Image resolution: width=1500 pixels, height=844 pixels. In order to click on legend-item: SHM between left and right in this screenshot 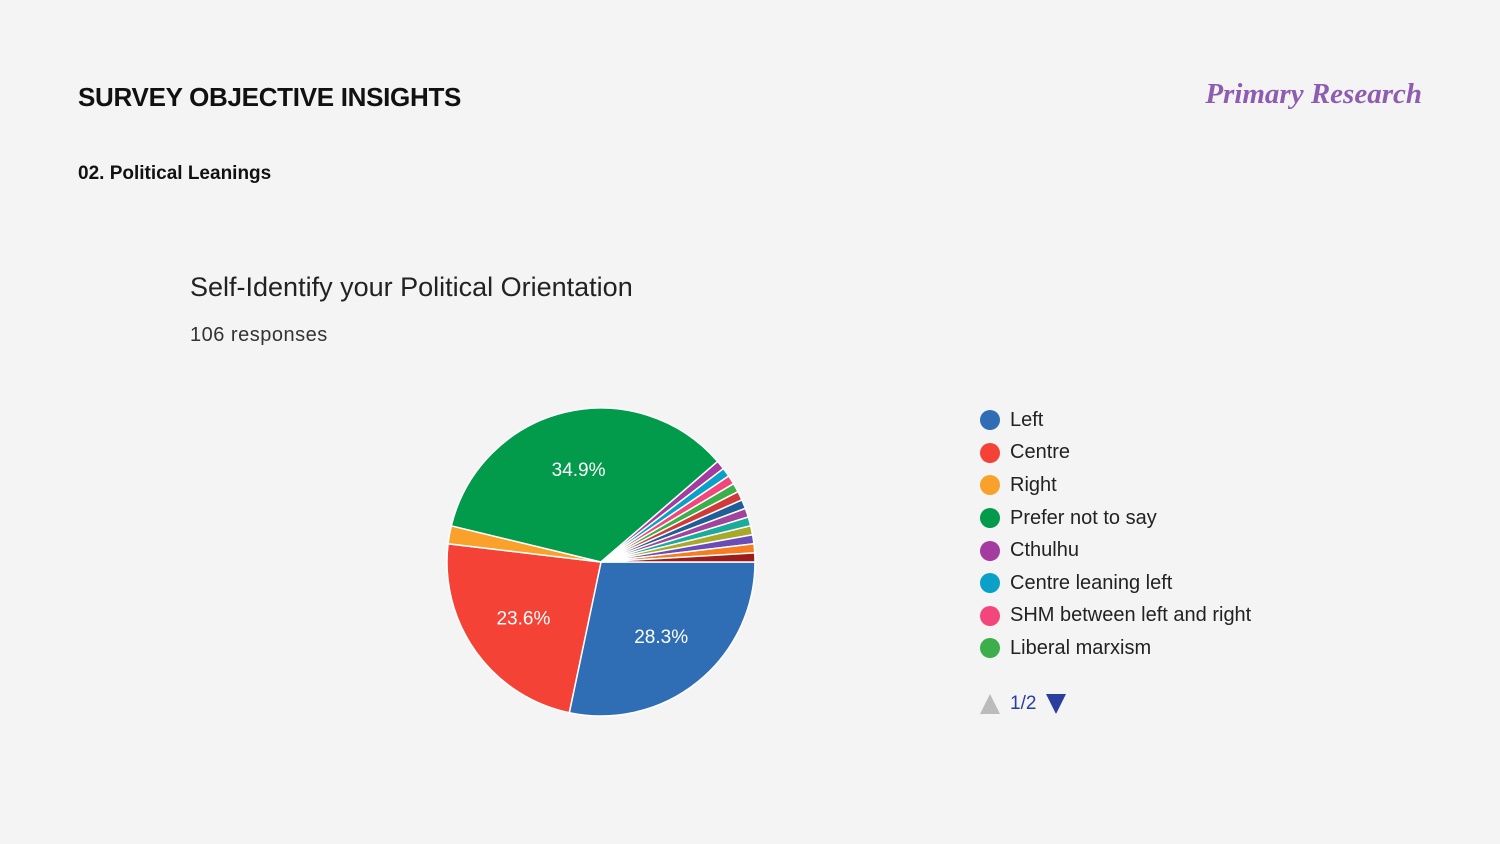, I will do `click(1115, 616)`.